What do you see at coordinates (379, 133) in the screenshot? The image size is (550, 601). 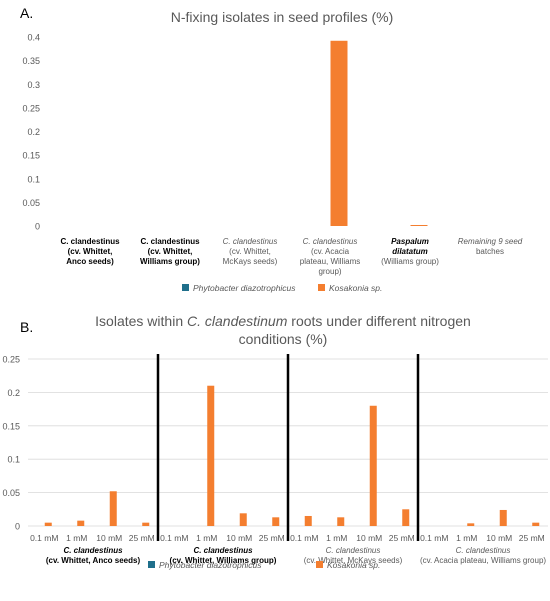 I see `panel-a-bars` at bounding box center [379, 133].